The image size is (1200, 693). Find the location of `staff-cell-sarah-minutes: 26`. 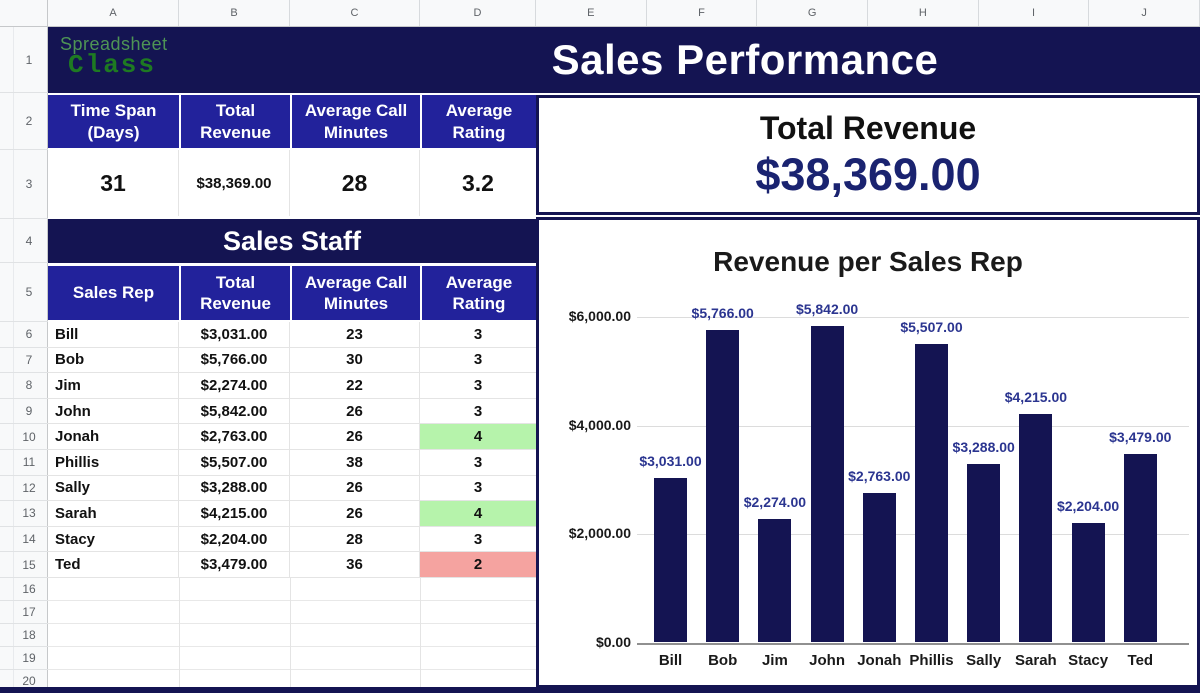

staff-cell-sarah-minutes: 26 is located at coordinates (355, 513).